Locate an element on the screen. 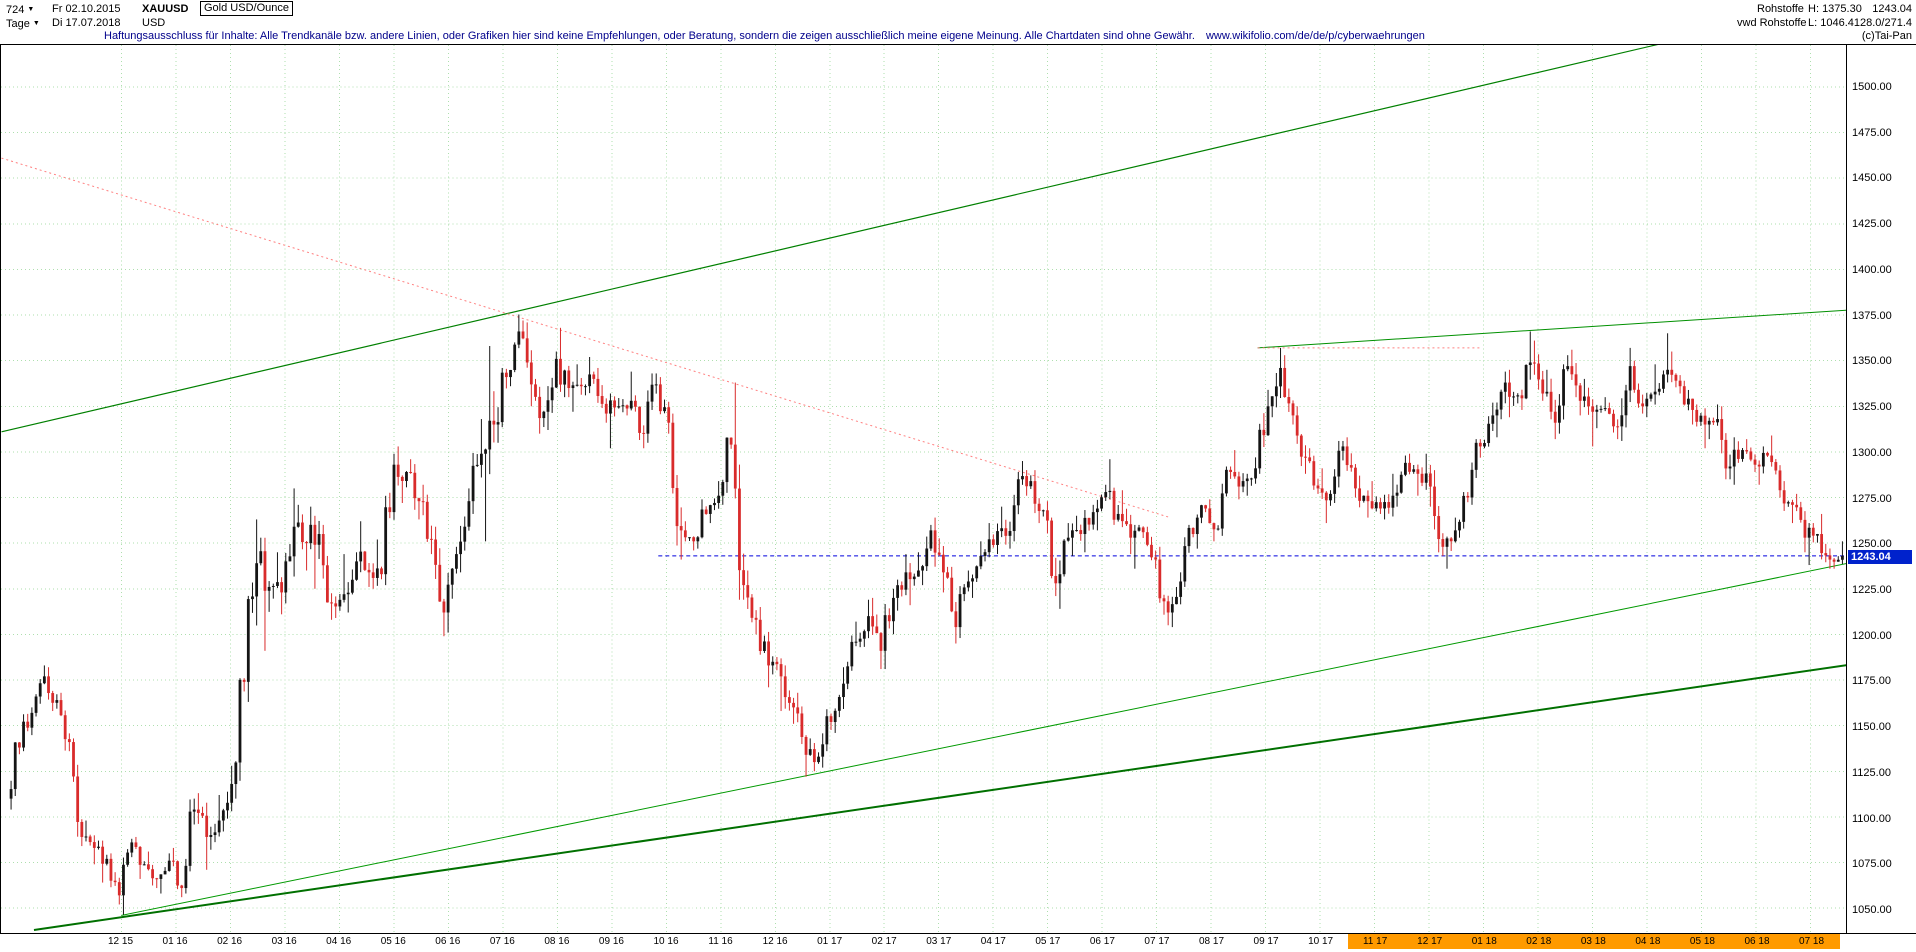 This screenshot has width=1916, height=952. high-label: H: is located at coordinates (1813, 9).